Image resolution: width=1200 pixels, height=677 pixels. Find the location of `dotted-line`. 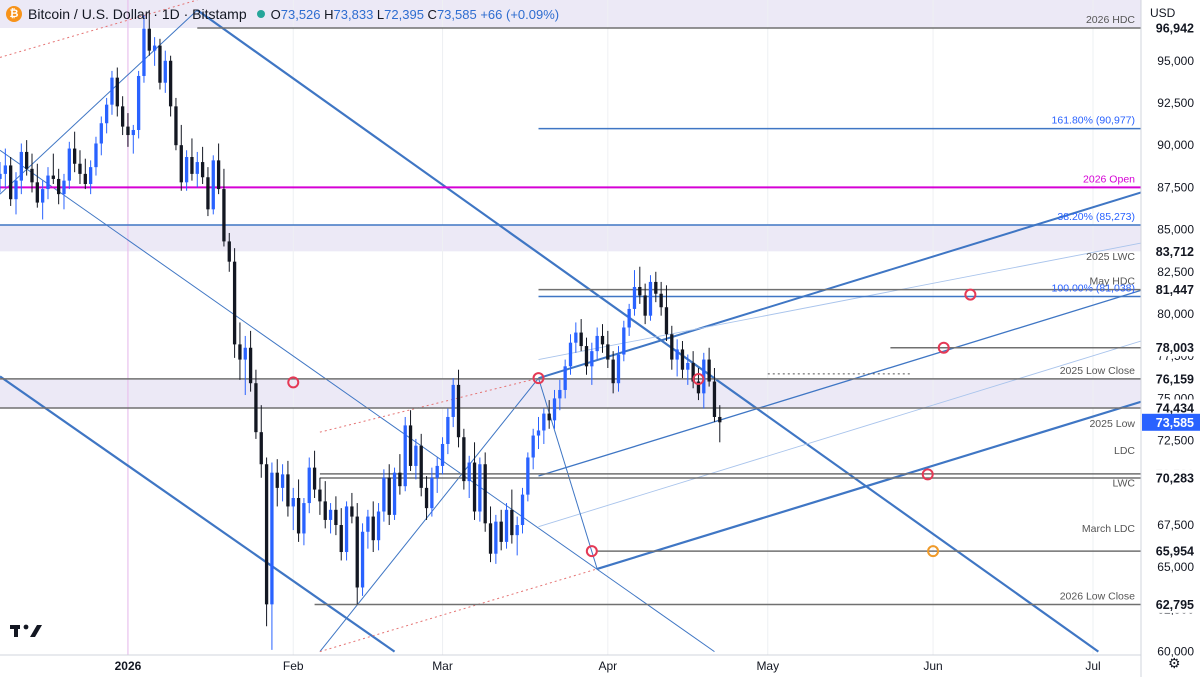

dotted-line is located at coordinates (99, 29).